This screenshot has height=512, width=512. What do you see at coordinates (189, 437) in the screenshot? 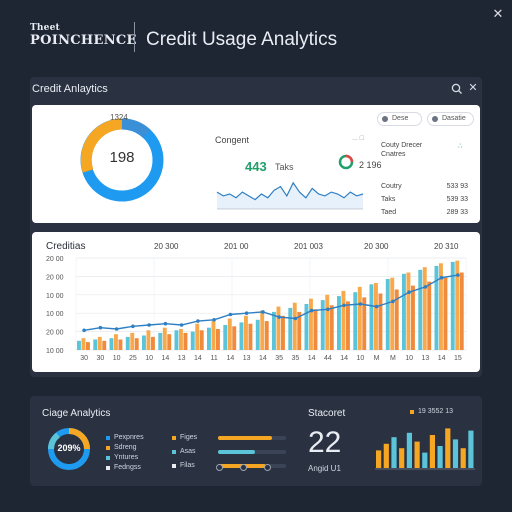
I see `legend-label: Figes` at bounding box center [189, 437].